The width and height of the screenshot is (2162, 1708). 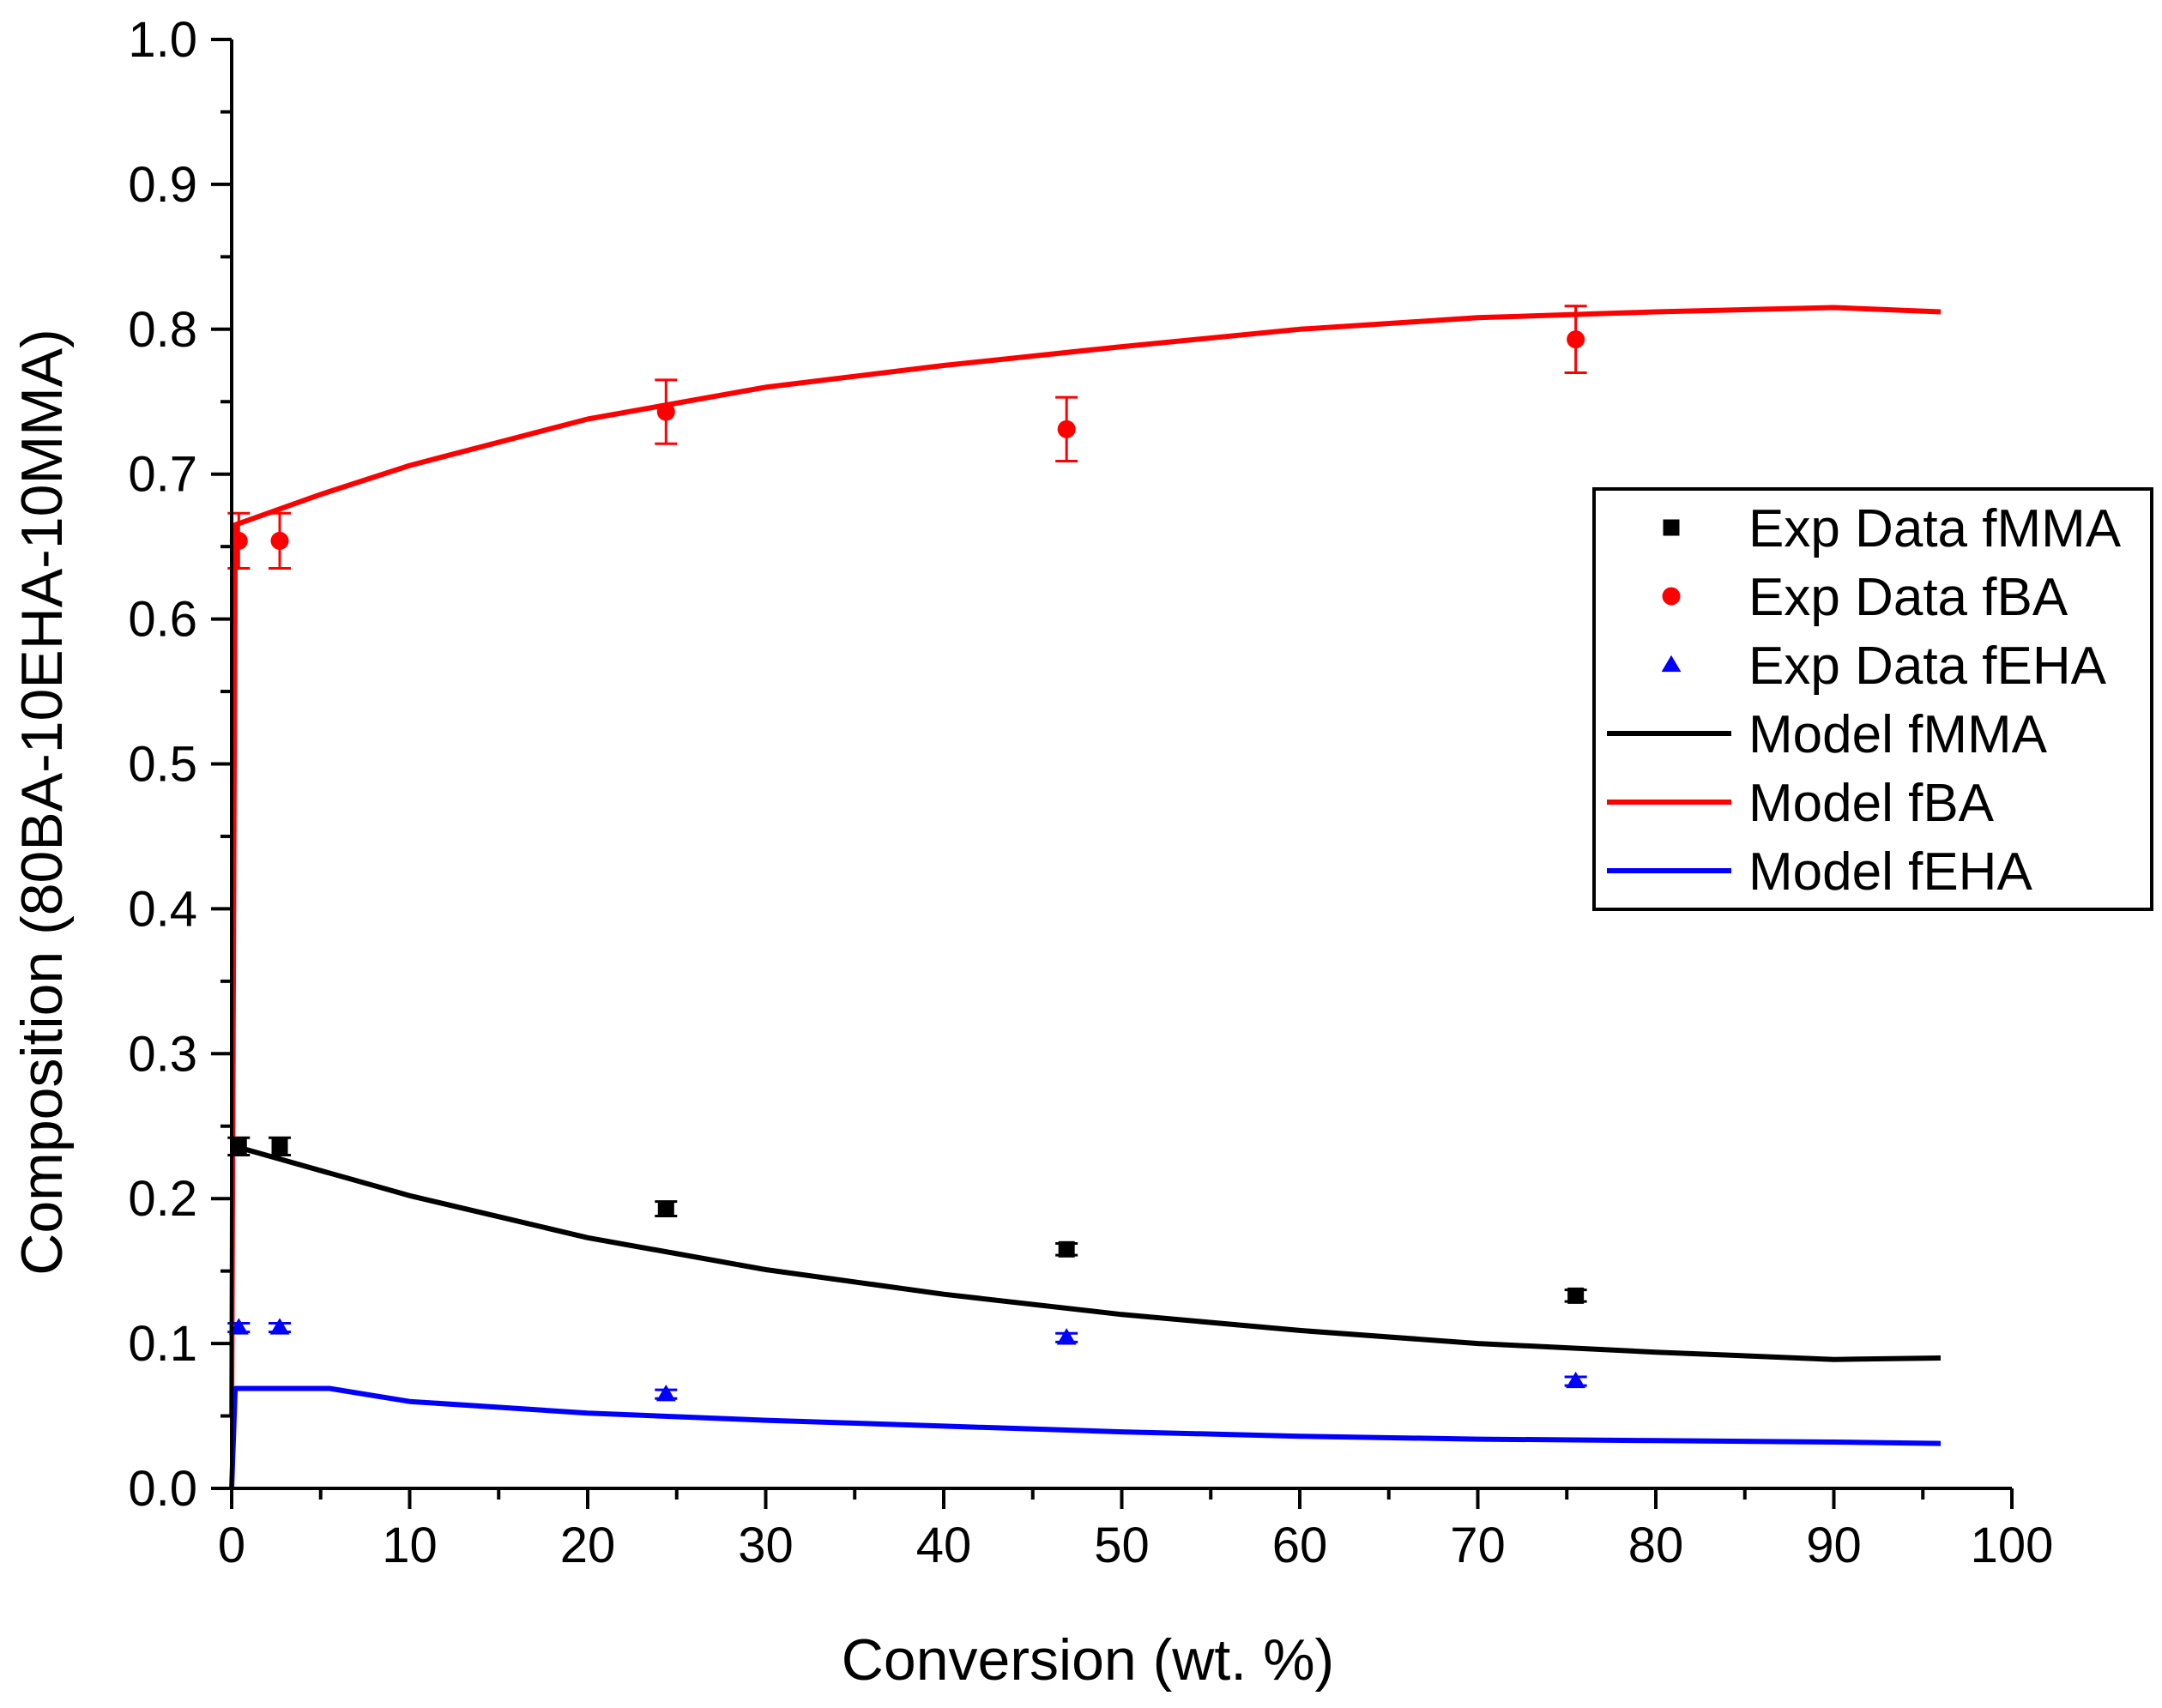 I want to click on y-tick-label: 0.9, so click(x=162, y=185).